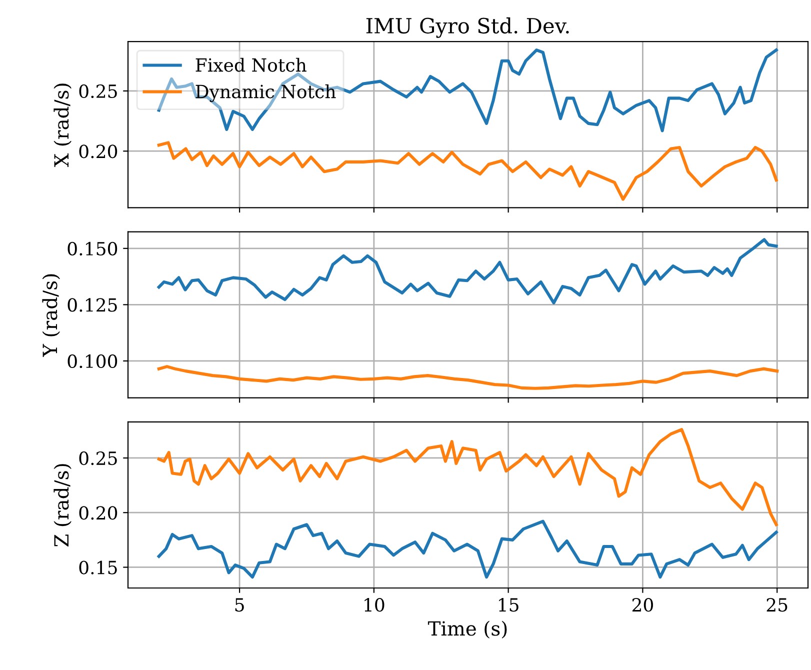 The width and height of the screenshot is (811, 670). Describe the element at coordinates (63, 505) in the screenshot. I see `y-axis-title: Z (rad/s)` at that location.